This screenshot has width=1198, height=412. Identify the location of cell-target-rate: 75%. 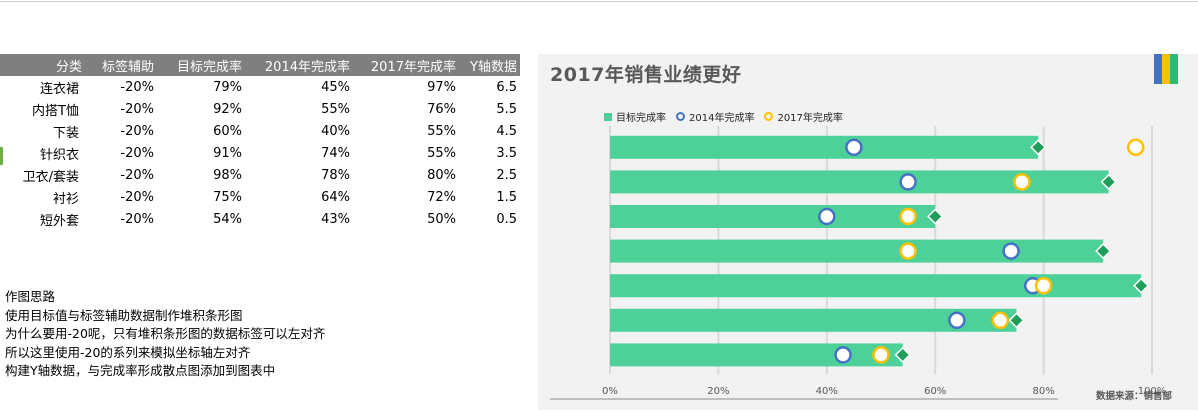
(227, 197).